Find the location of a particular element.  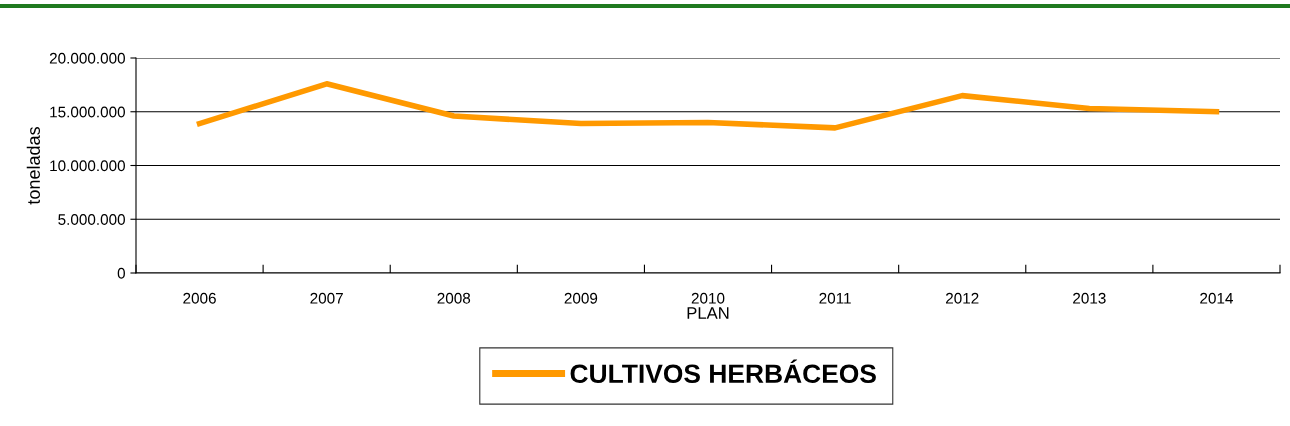

x-axis-title: PLAN is located at coordinates (708, 313).